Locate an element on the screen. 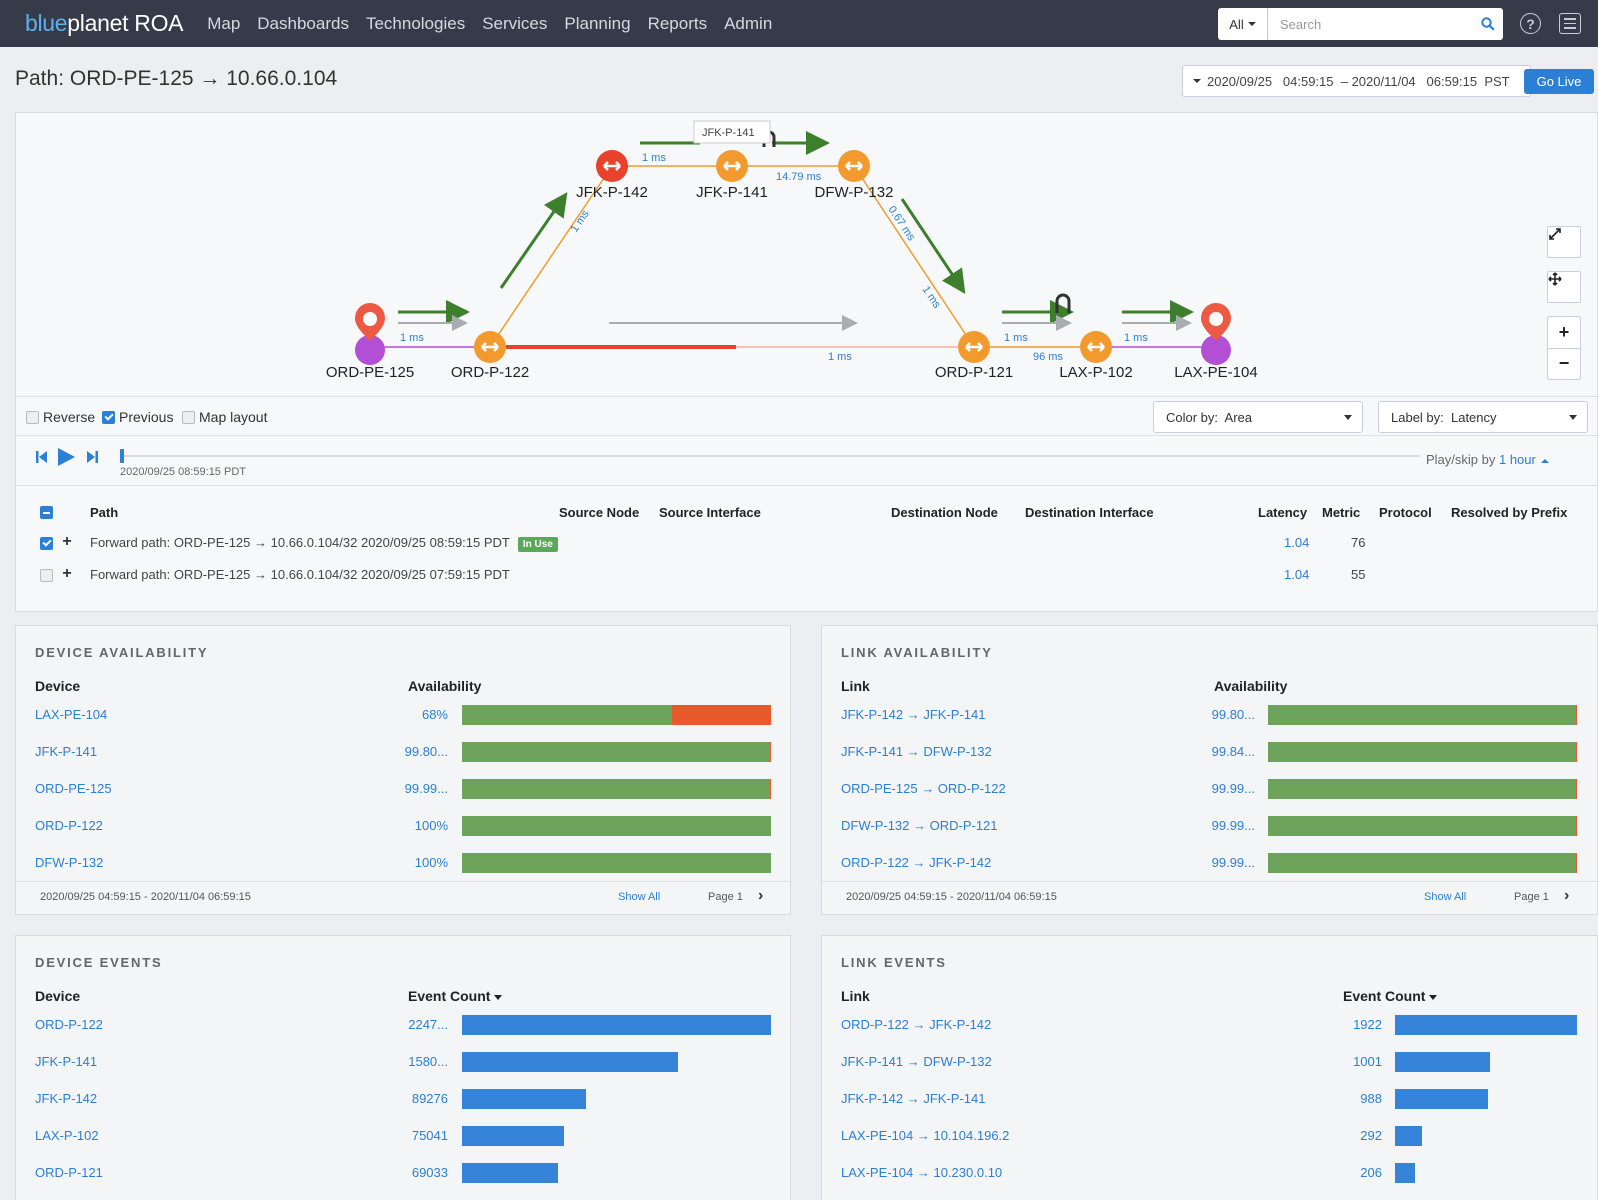  item-value: 75041 is located at coordinates (429, 1135).